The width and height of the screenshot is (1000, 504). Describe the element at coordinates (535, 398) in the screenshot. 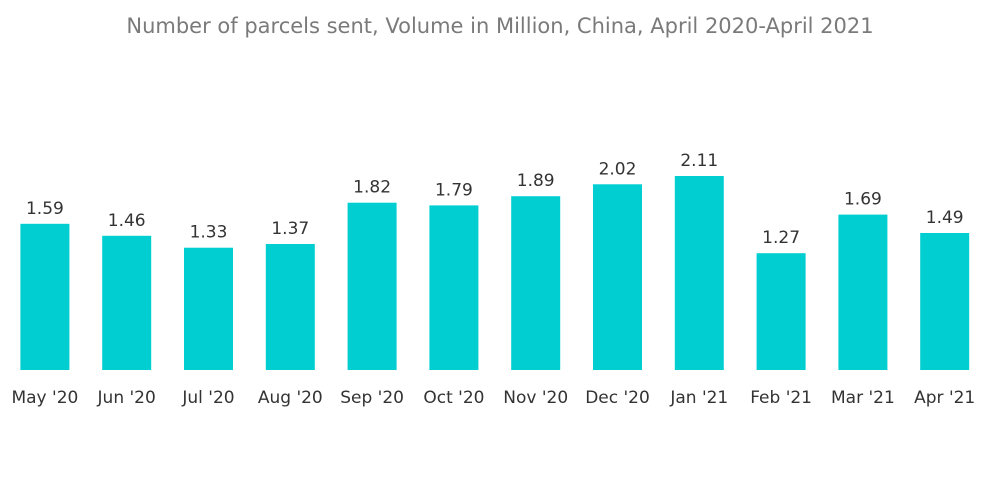

I see `category-label: Nov '20` at that location.